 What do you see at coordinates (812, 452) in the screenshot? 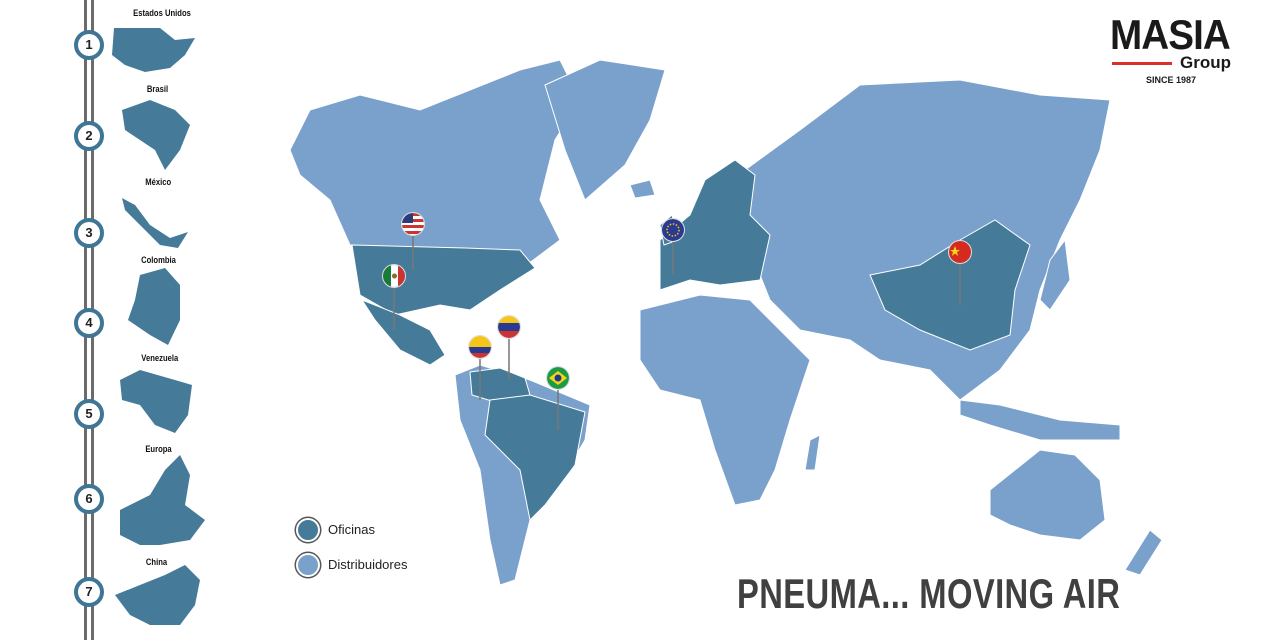
I see `madagascar` at bounding box center [812, 452].